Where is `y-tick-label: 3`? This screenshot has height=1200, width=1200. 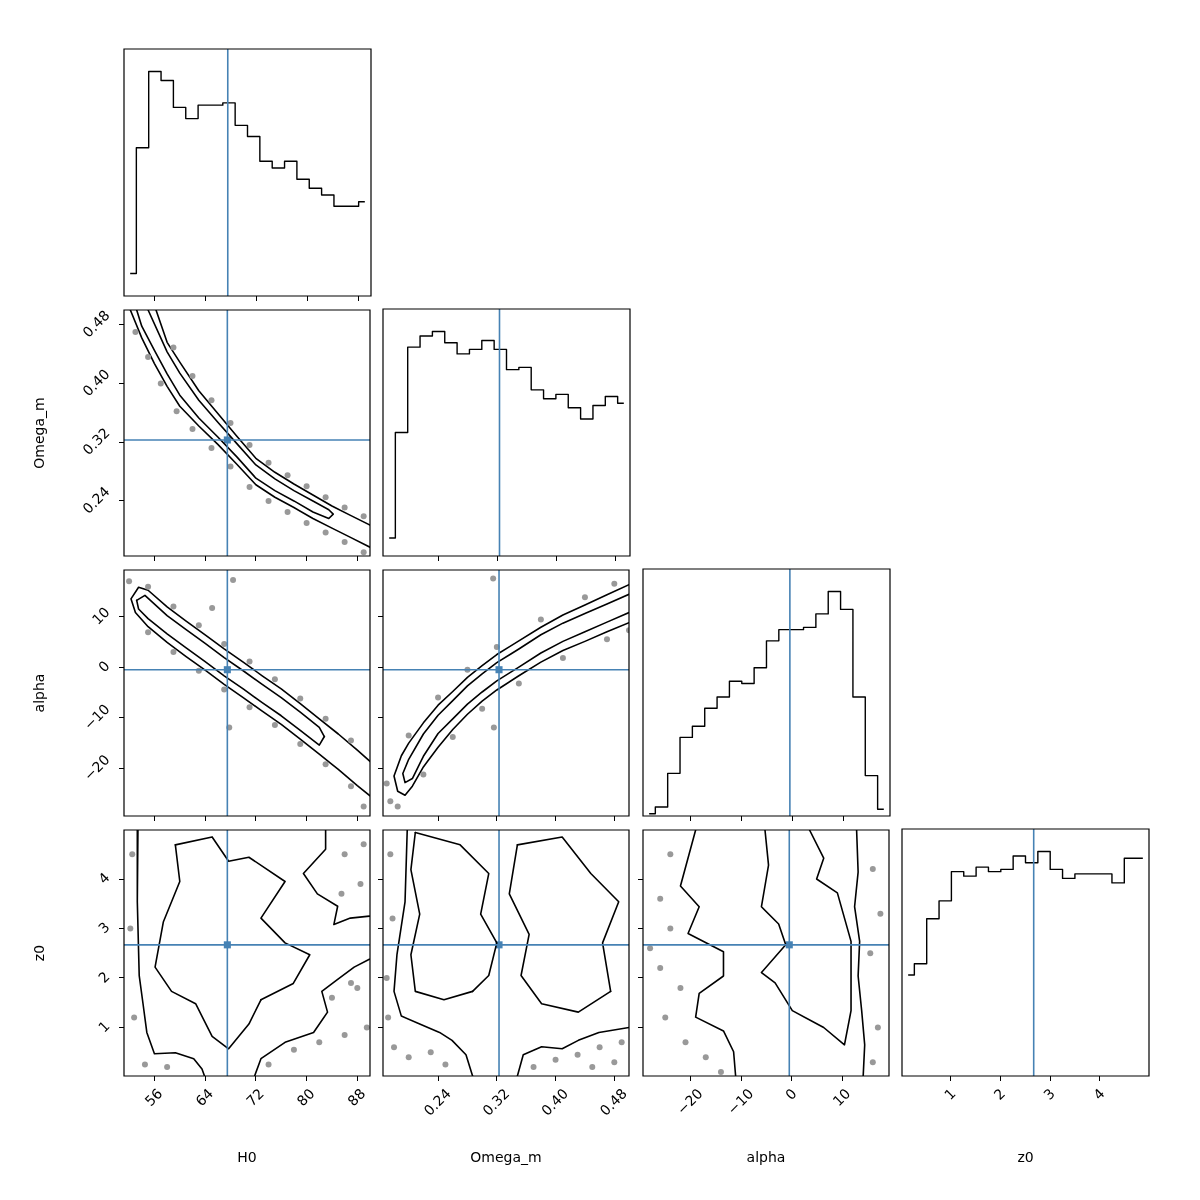
y-tick-label: 3 is located at coordinates (104, 927).